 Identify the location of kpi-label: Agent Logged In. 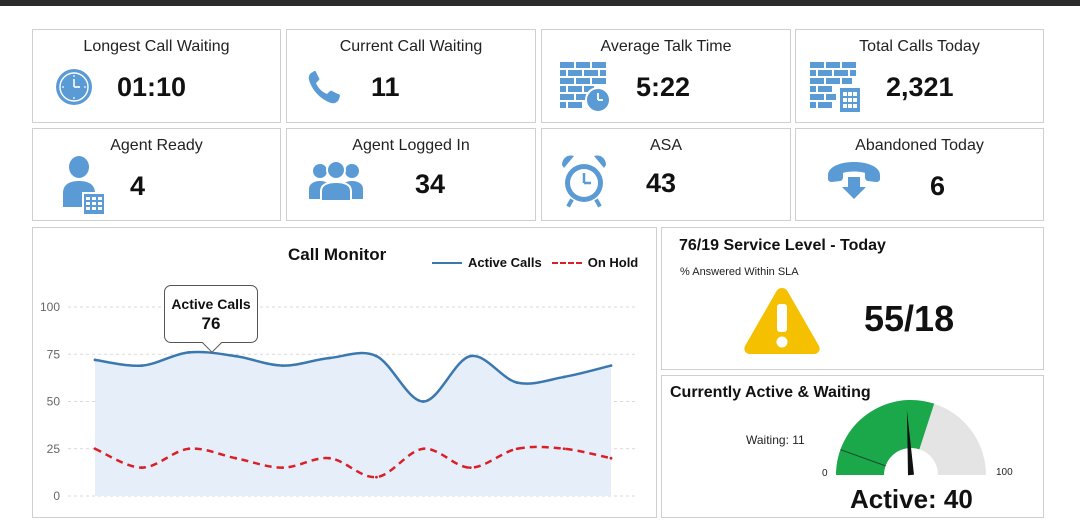
(411, 145).